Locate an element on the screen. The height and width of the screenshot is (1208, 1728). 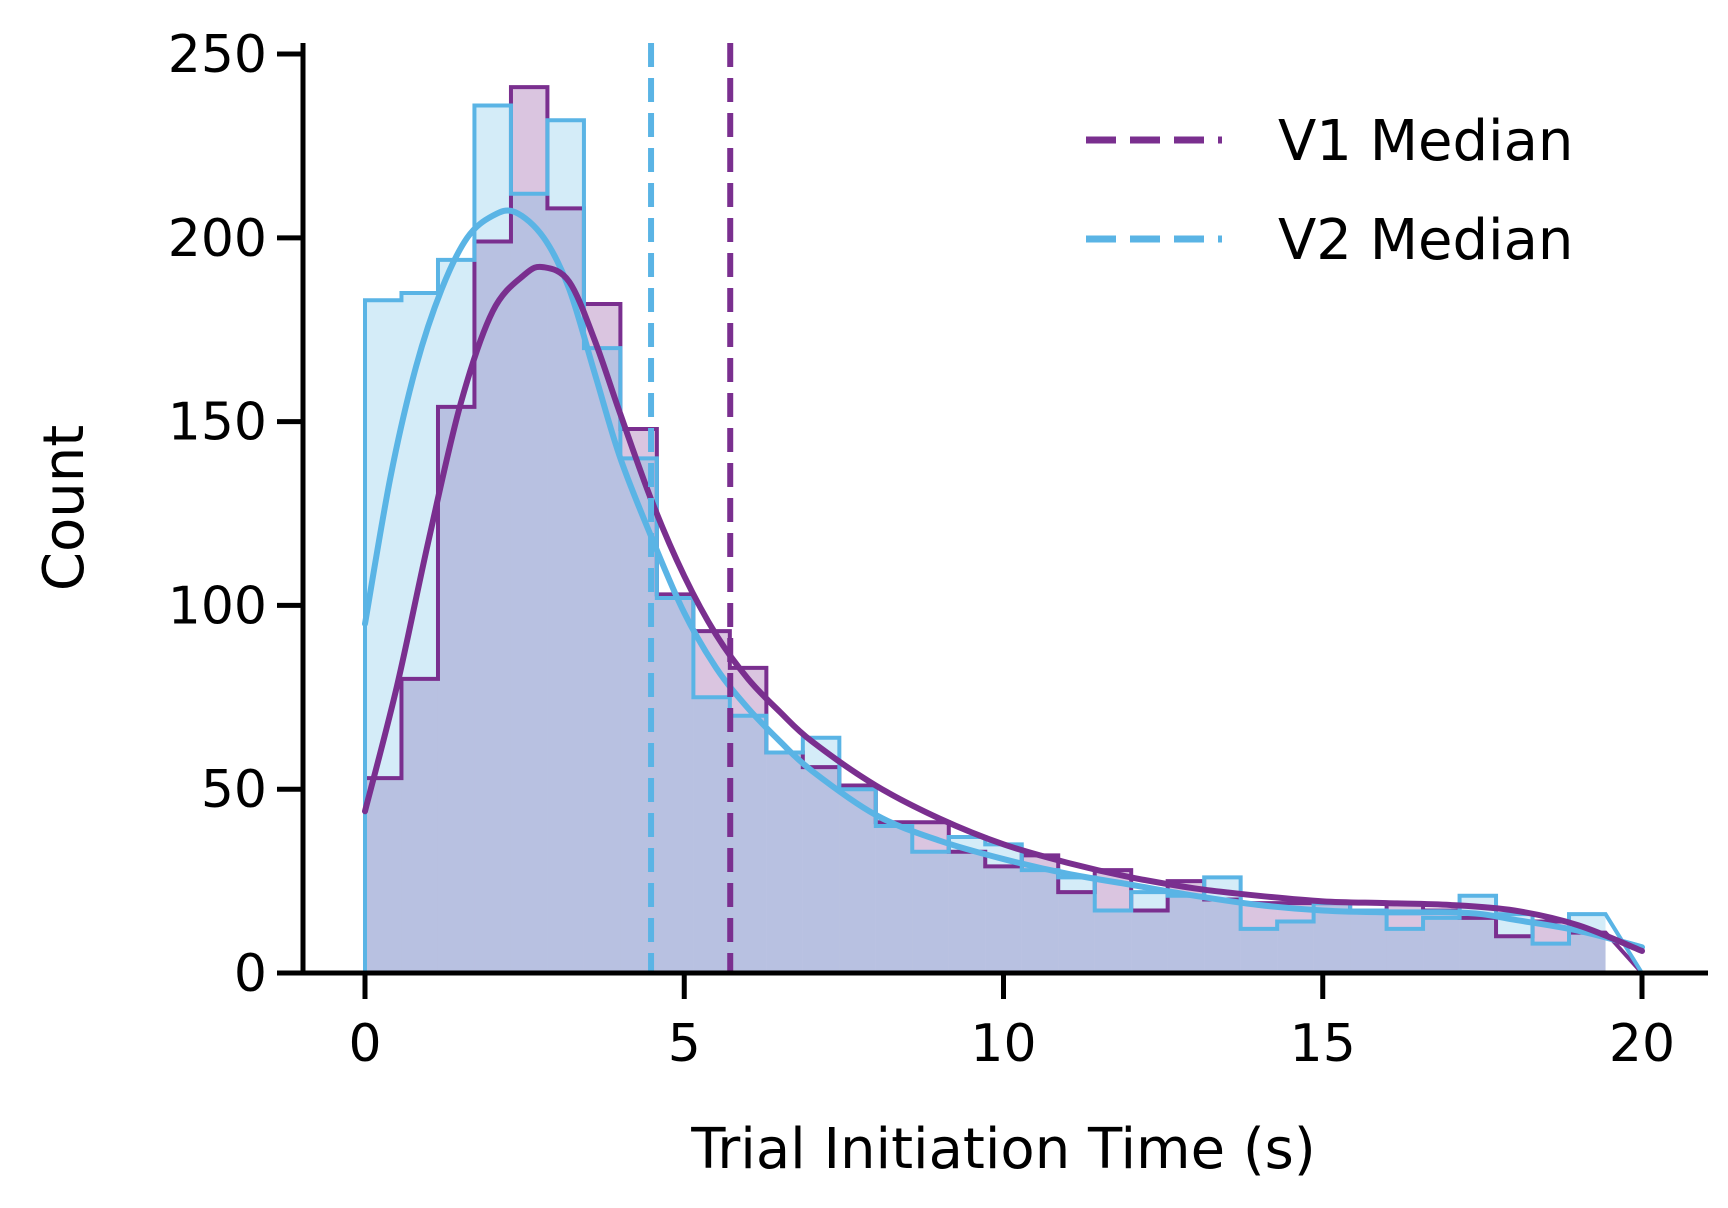
x-tick-label-5: 5 is located at coordinates (684, 1044).